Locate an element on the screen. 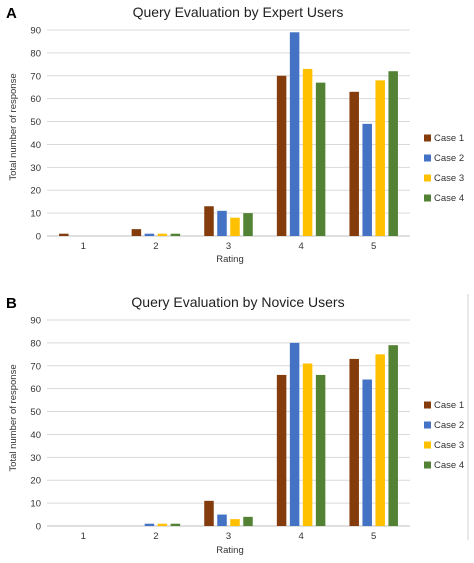  panel-letter: A is located at coordinates (11, 13).